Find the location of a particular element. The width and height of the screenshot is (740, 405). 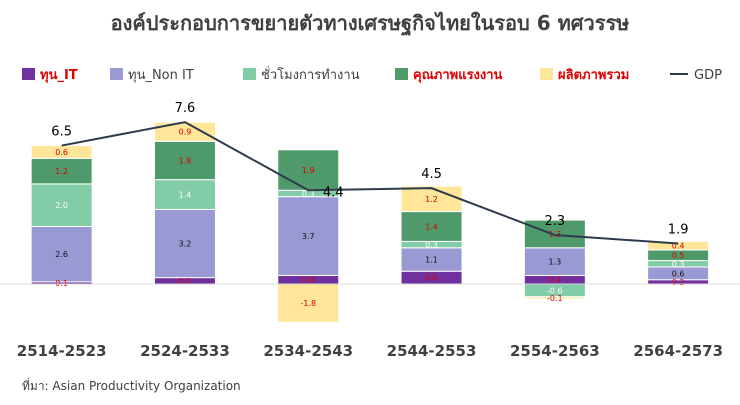

x-tick-label: 2564-2573 is located at coordinates (678, 351).